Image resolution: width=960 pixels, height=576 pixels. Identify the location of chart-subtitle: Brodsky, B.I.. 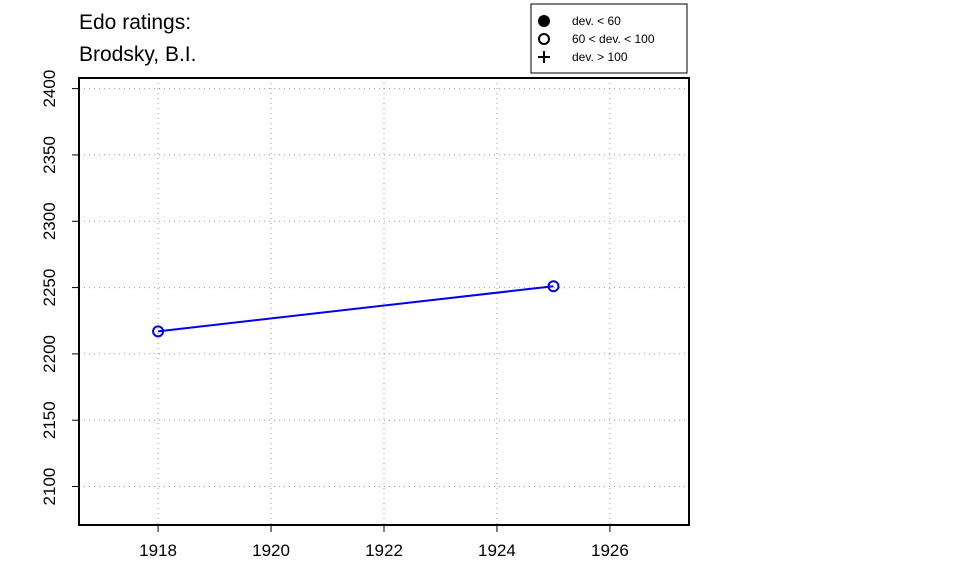
(137, 54).